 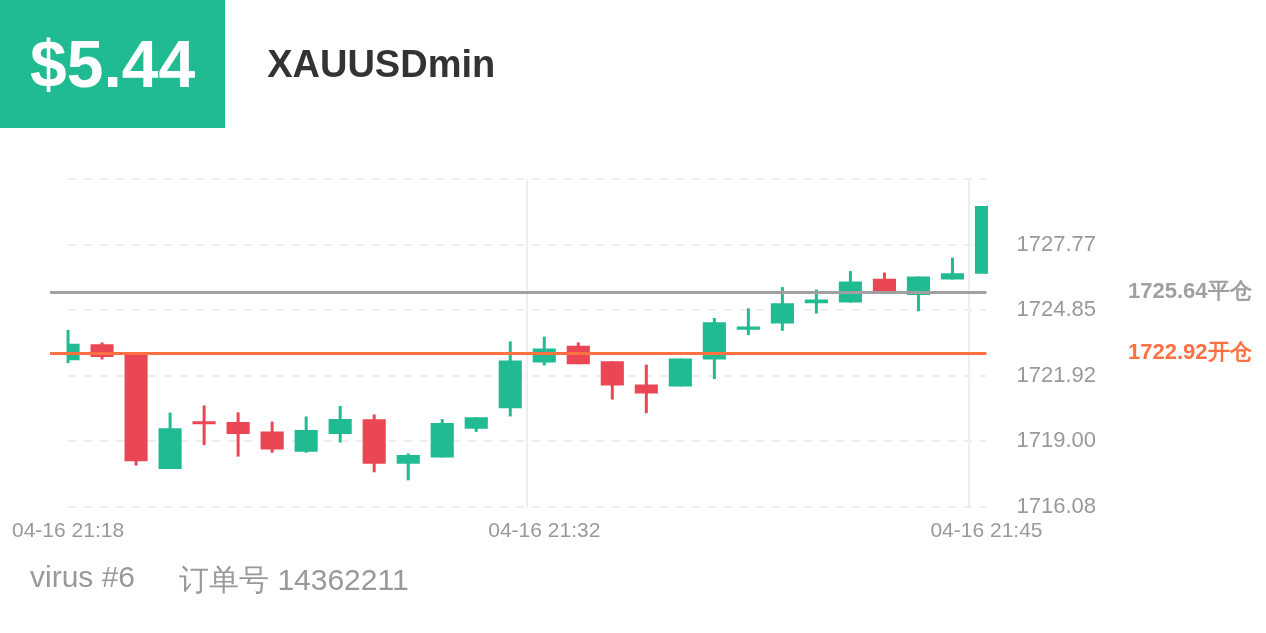 I want to click on x-tick-label: 04-16 21:32, so click(x=544, y=530).